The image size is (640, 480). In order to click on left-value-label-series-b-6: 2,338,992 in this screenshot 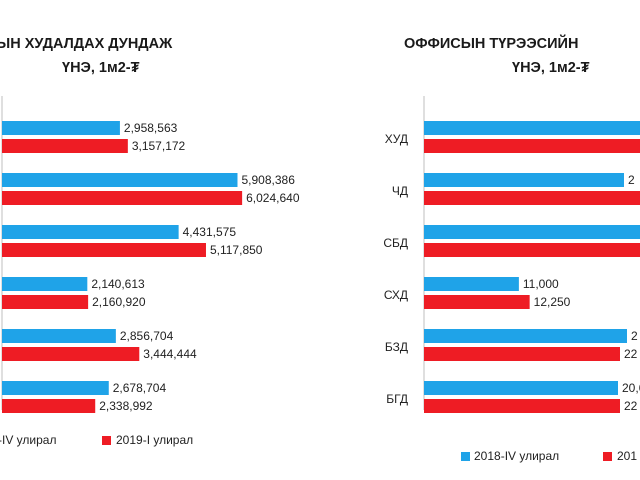, I will do `click(126, 406)`.